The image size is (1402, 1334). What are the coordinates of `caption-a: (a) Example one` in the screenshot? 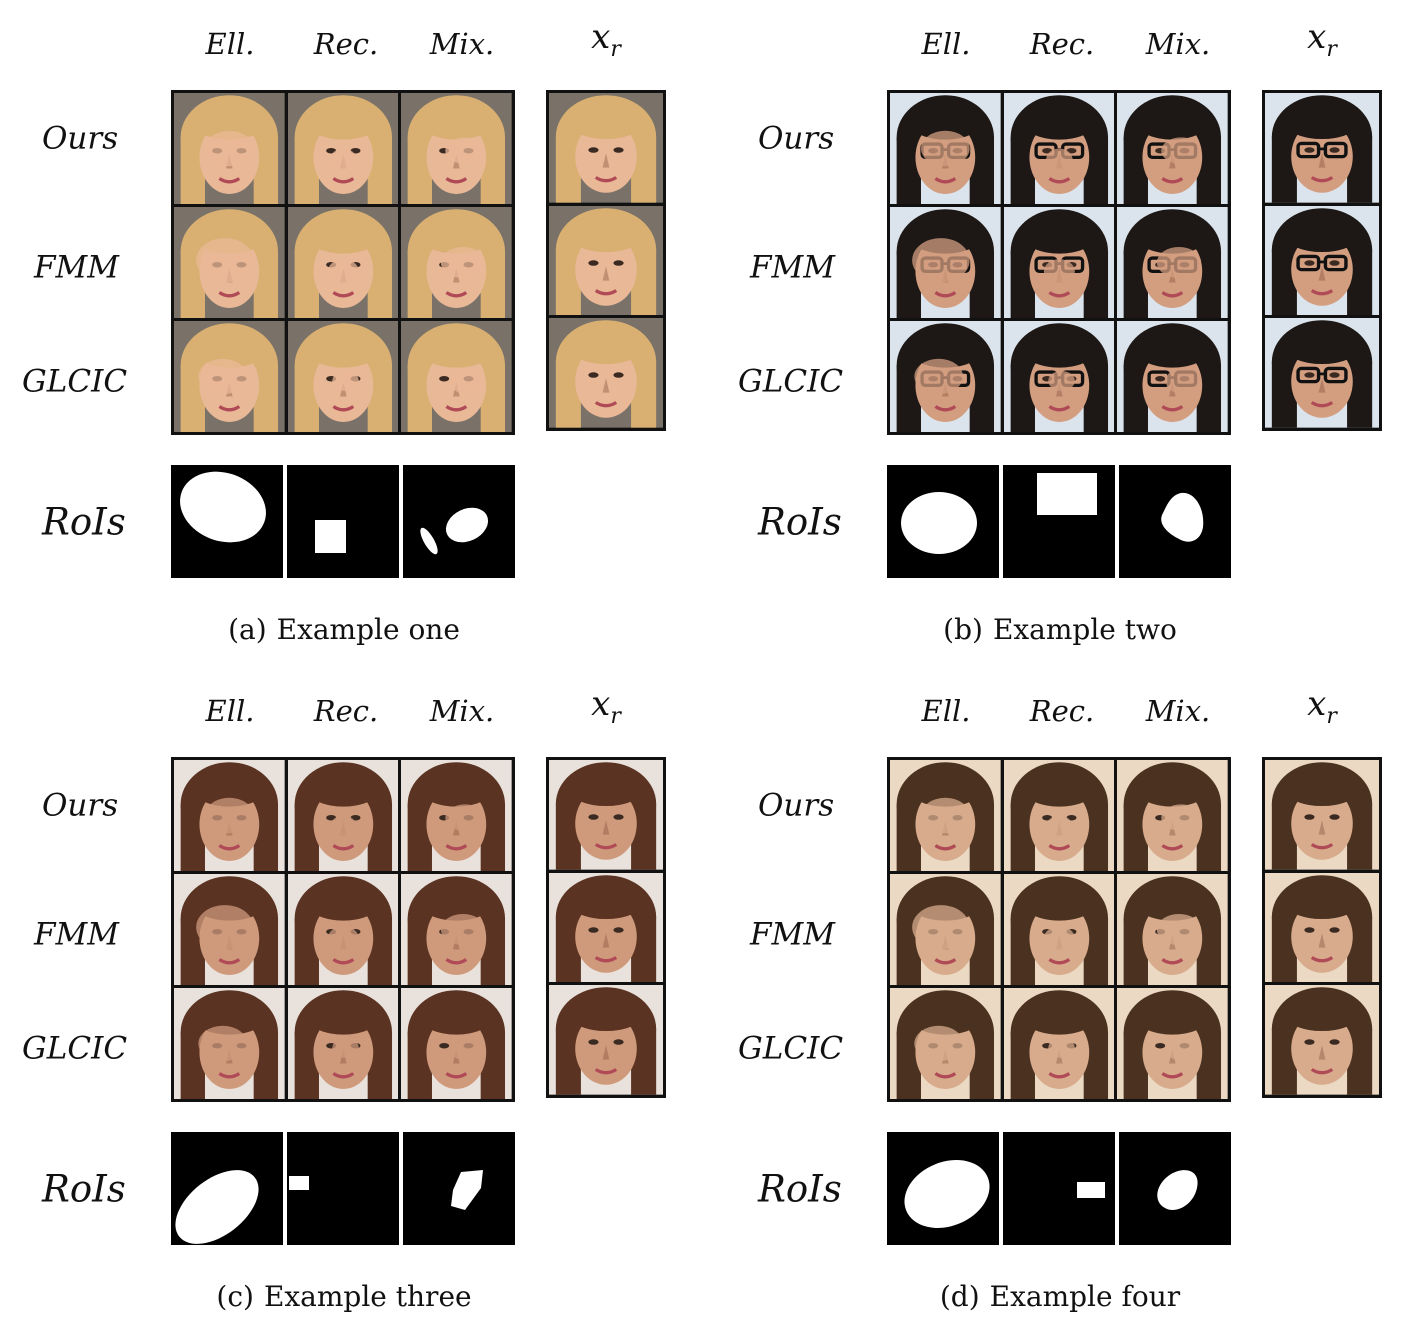 It's located at (344, 629).